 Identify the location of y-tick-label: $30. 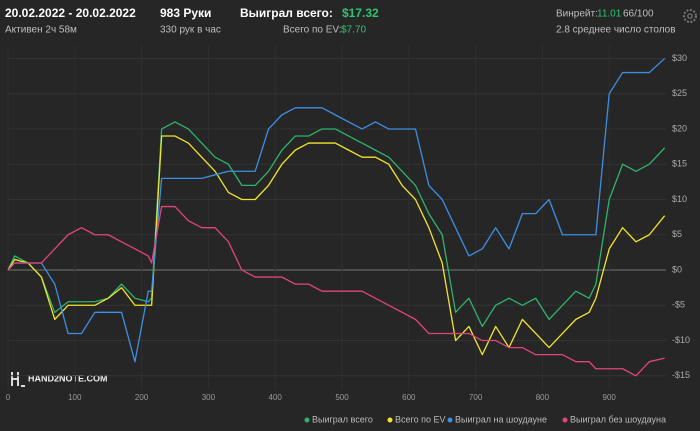
(679, 58).